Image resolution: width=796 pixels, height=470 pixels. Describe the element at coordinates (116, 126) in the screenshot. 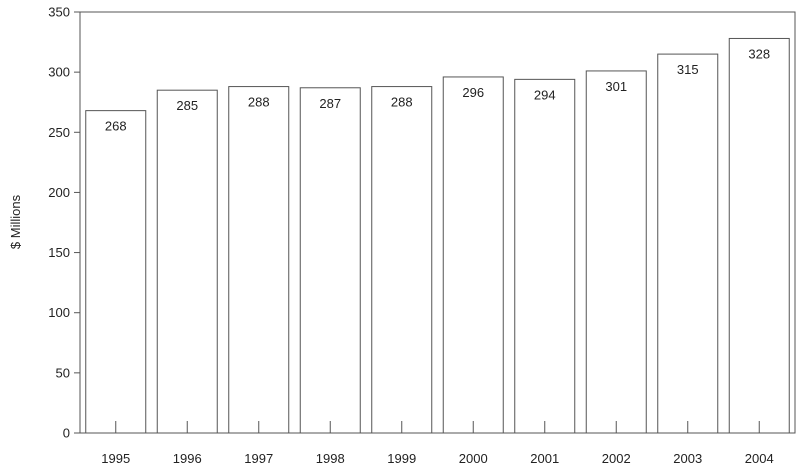

I see `bar-data-label: 268` at that location.